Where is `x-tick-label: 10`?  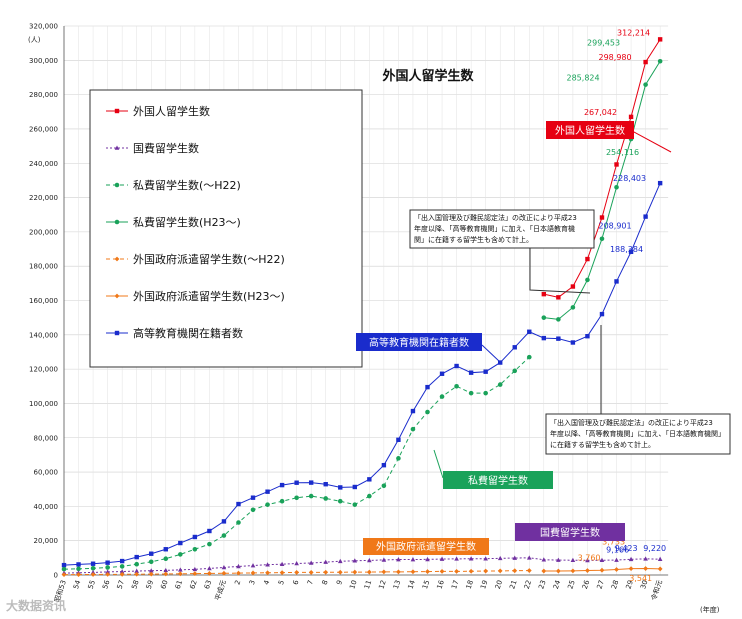 x-tick-label: 10 is located at coordinates (353, 584).